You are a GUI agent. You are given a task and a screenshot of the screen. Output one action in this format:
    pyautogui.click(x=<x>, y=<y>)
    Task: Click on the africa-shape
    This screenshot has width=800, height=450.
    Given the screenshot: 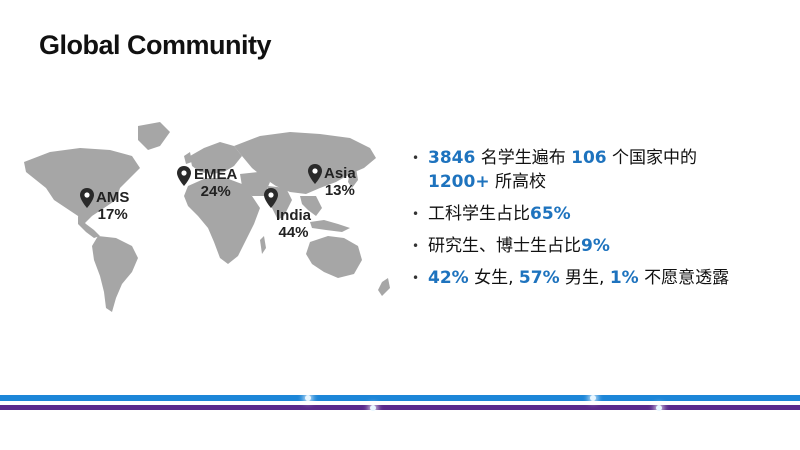 What is the action you would take?
    pyautogui.click(x=222, y=221)
    